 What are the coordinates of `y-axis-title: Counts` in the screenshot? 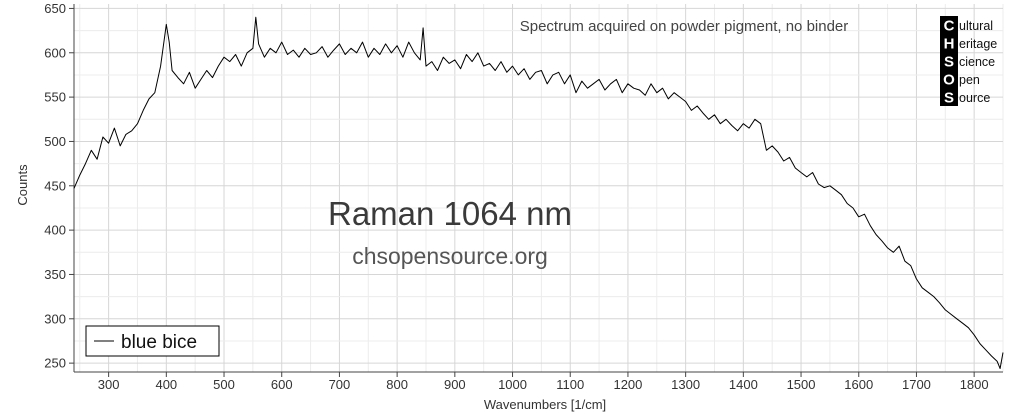 It's located at (22, 185).